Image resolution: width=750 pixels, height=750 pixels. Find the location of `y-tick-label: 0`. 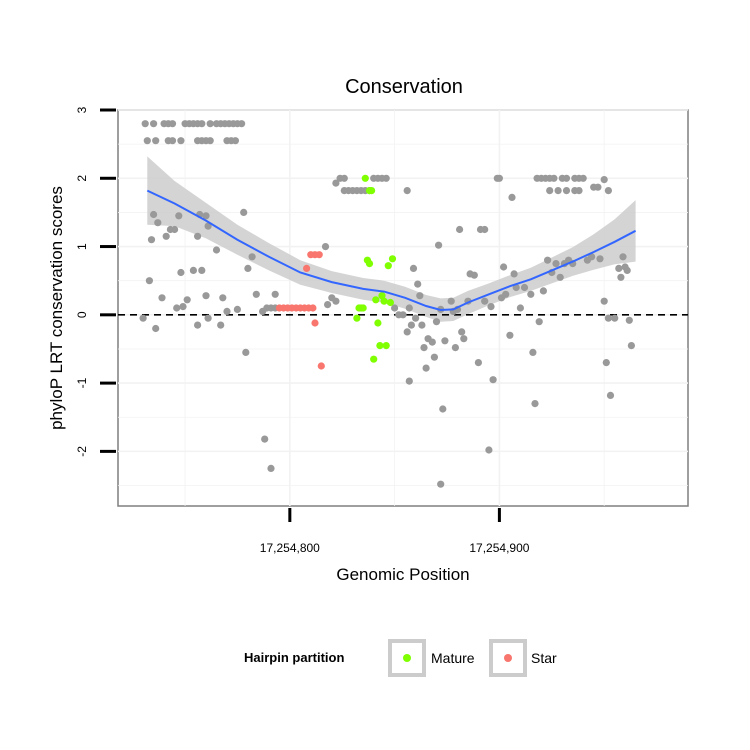

y-tick-label: 0 is located at coordinates (82, 314).